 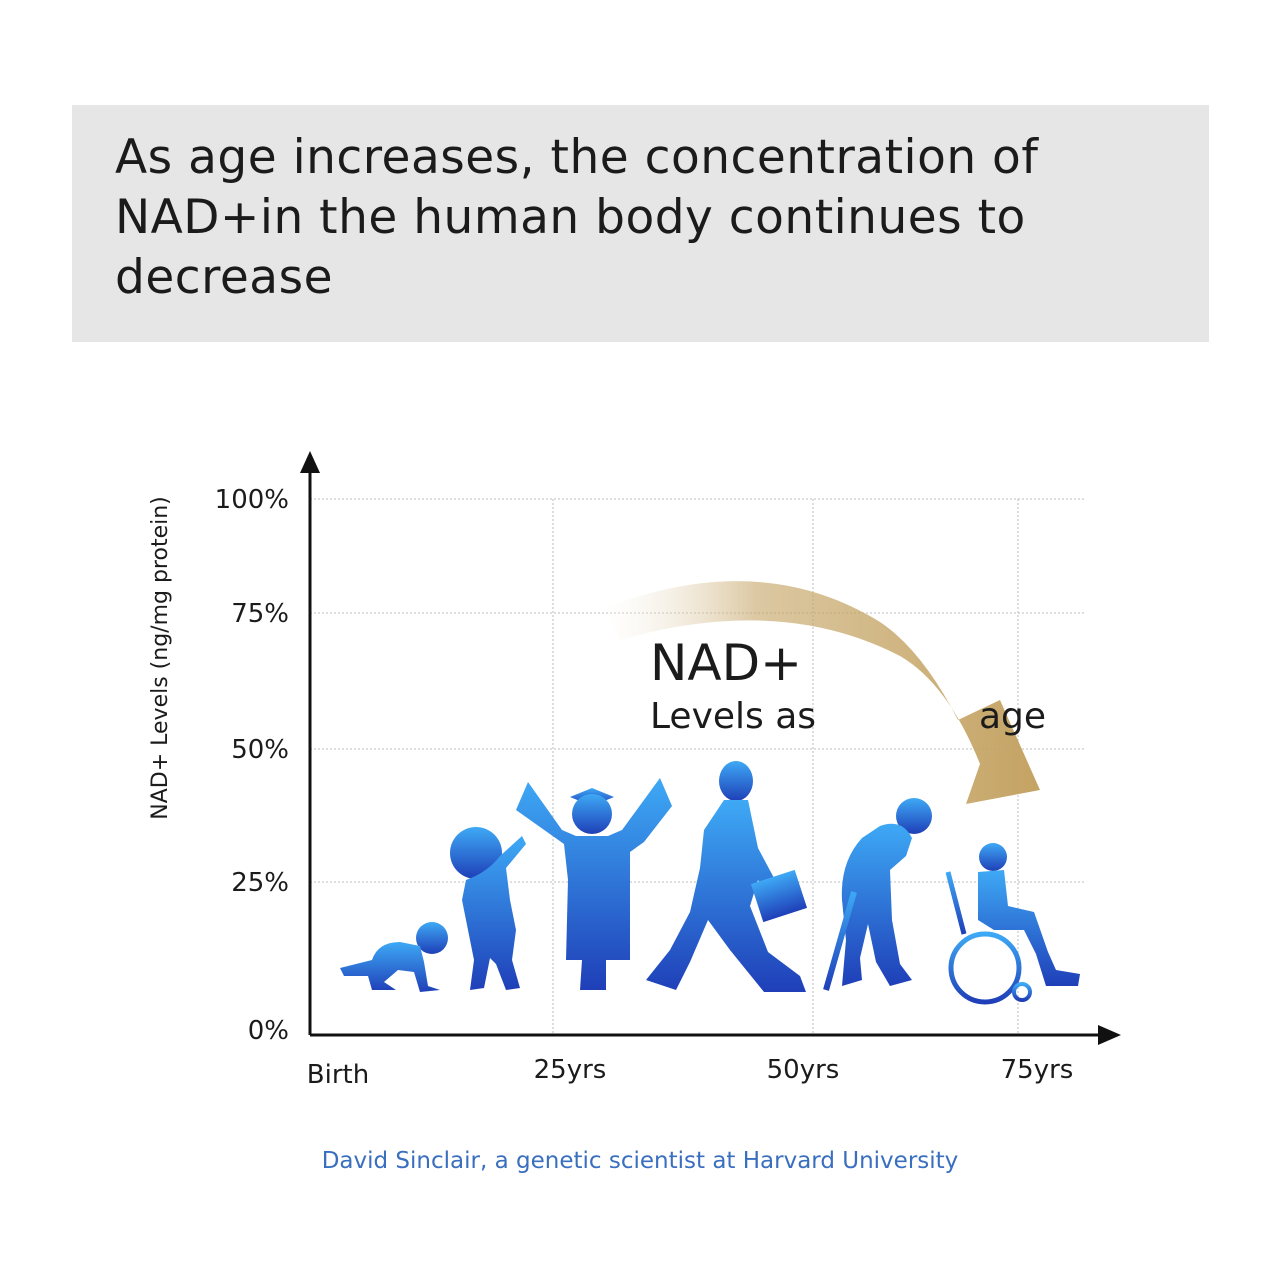 I want to click on annotation-title: NAD+, so click(x=726, y=663).